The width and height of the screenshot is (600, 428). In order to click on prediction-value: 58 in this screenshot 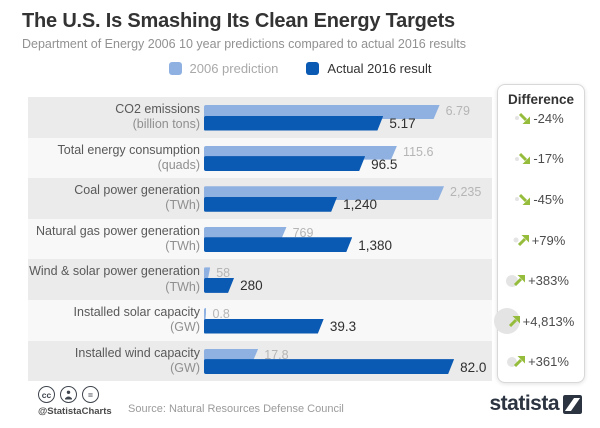, I will do `click(223, 273)`.